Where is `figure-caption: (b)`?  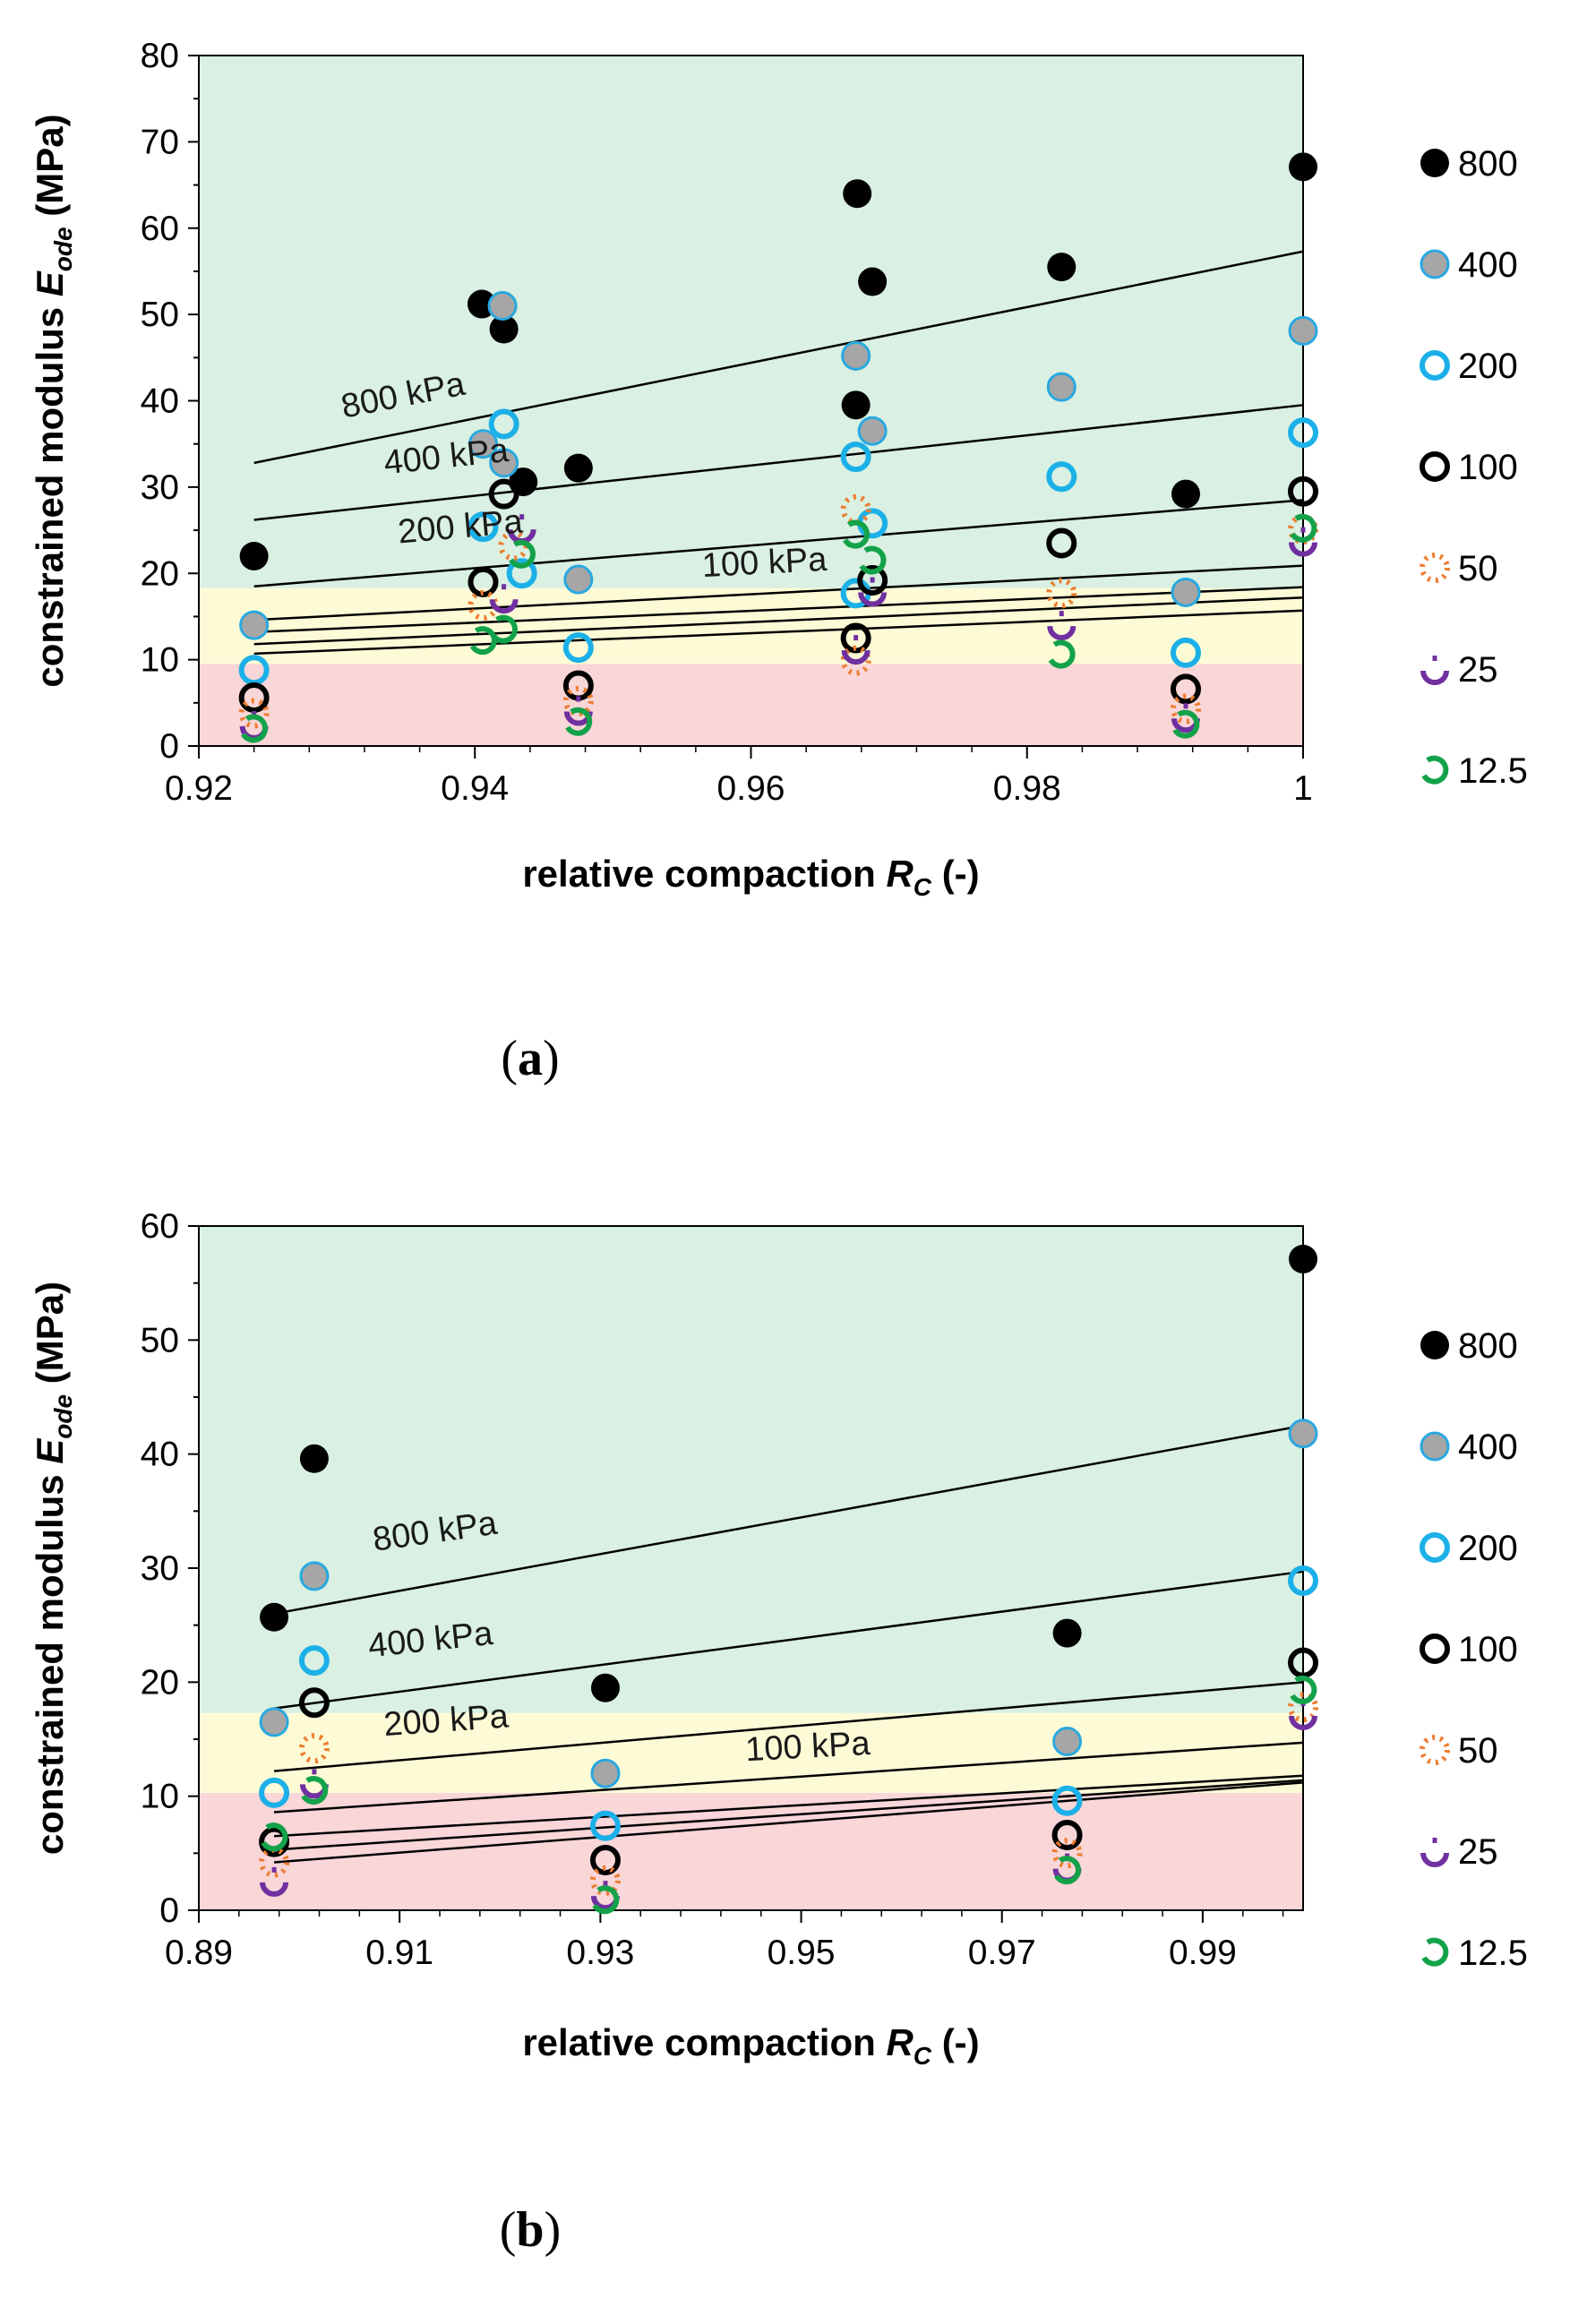
figure-caption: (b) is located at coordinates (530, 2230).